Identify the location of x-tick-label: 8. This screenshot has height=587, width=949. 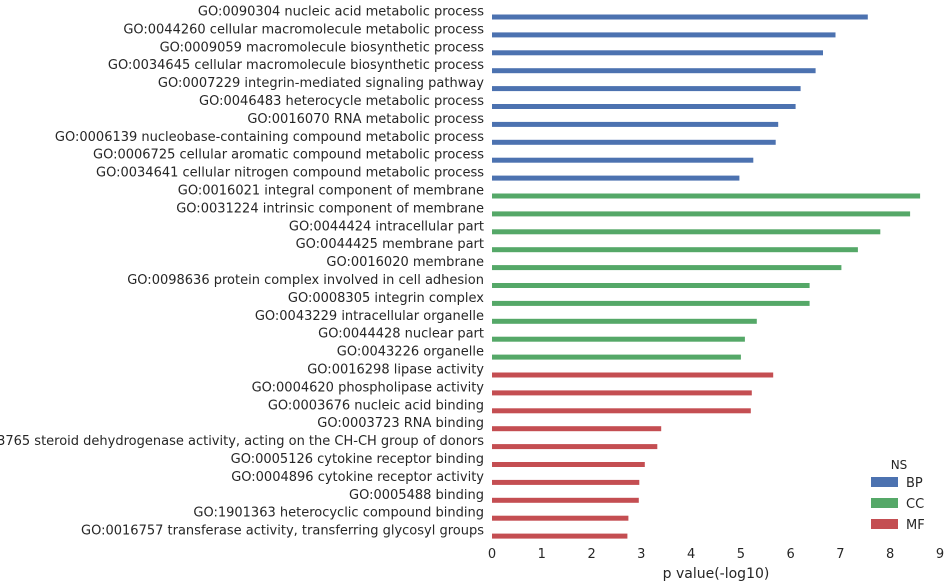
(890, 554).